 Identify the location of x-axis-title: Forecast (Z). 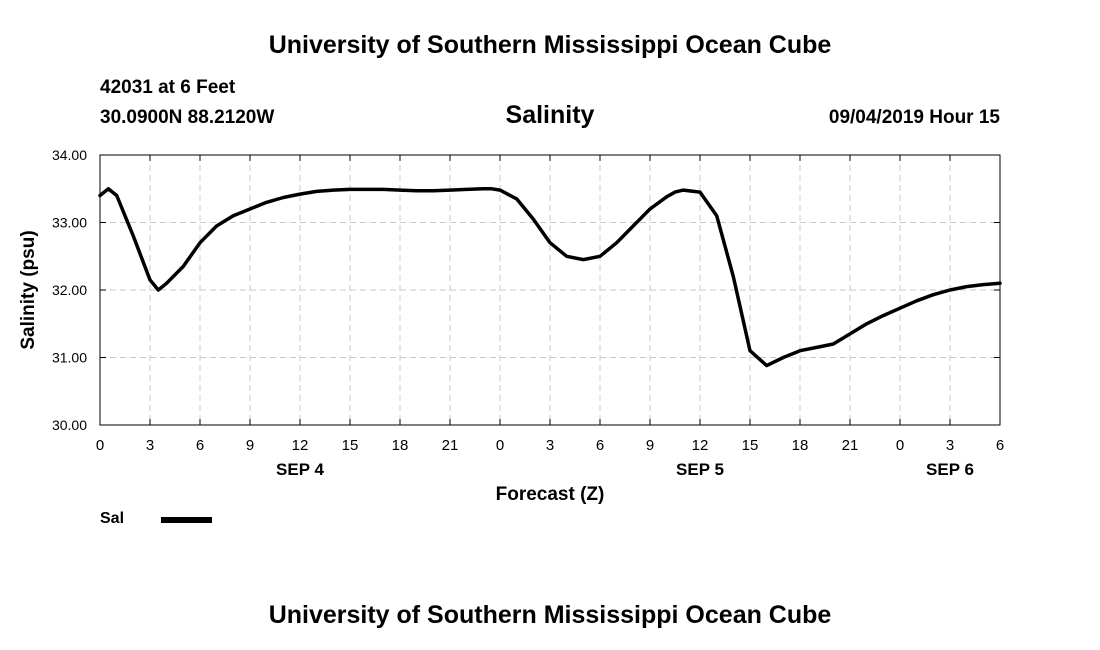
(550, 494).